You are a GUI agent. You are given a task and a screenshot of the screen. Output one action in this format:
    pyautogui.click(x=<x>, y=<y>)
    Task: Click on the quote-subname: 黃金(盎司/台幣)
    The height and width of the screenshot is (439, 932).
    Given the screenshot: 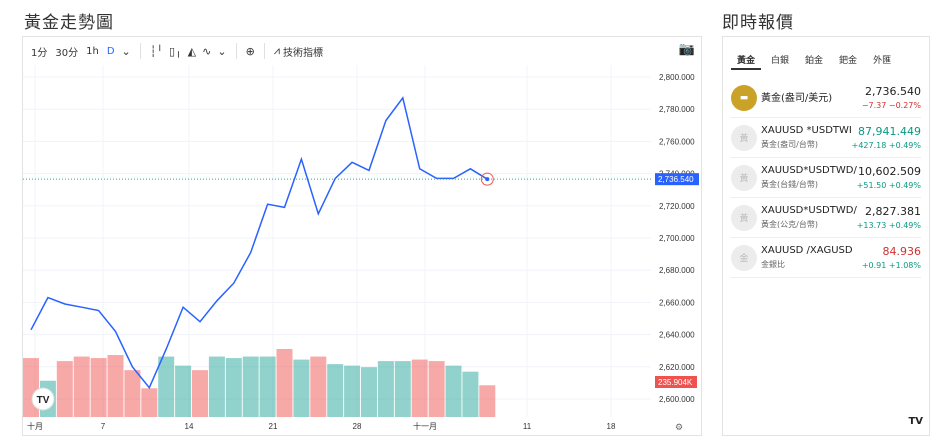 What is the action you would take?
    pyautogui.click(x=789, y=144)
    